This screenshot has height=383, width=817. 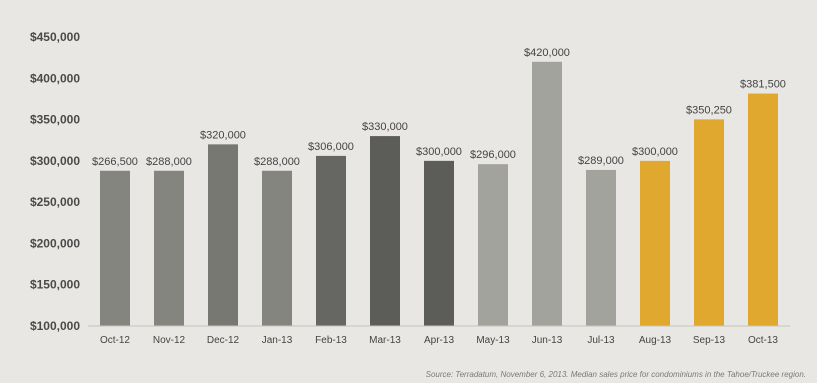 I want to click on bar-value-label: $306,000, so click(x=331, y=147).